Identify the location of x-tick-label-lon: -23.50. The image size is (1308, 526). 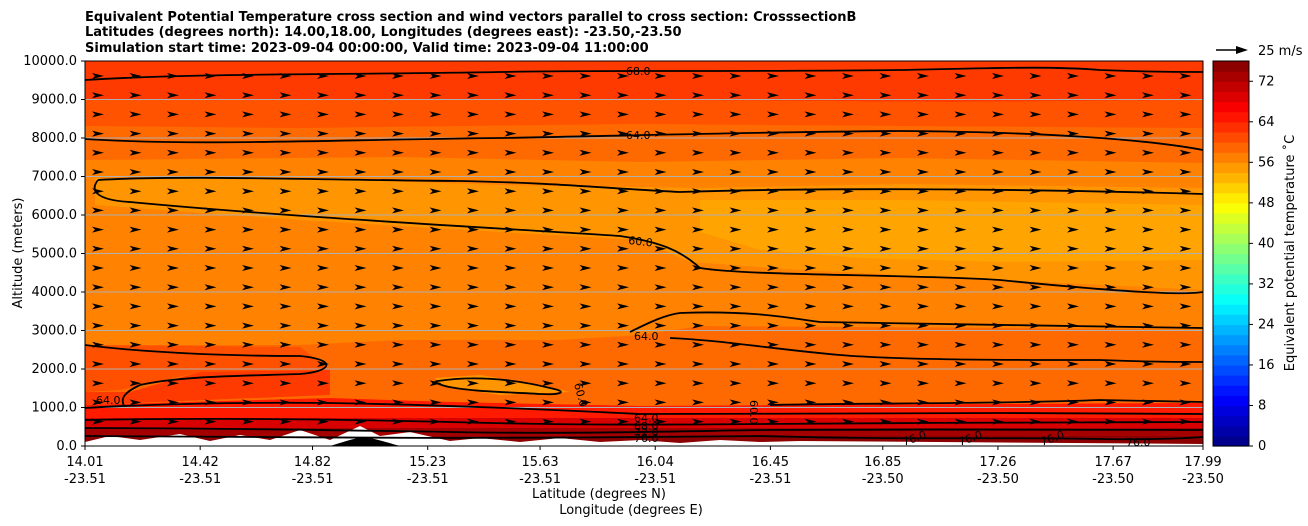
(1113, 479).